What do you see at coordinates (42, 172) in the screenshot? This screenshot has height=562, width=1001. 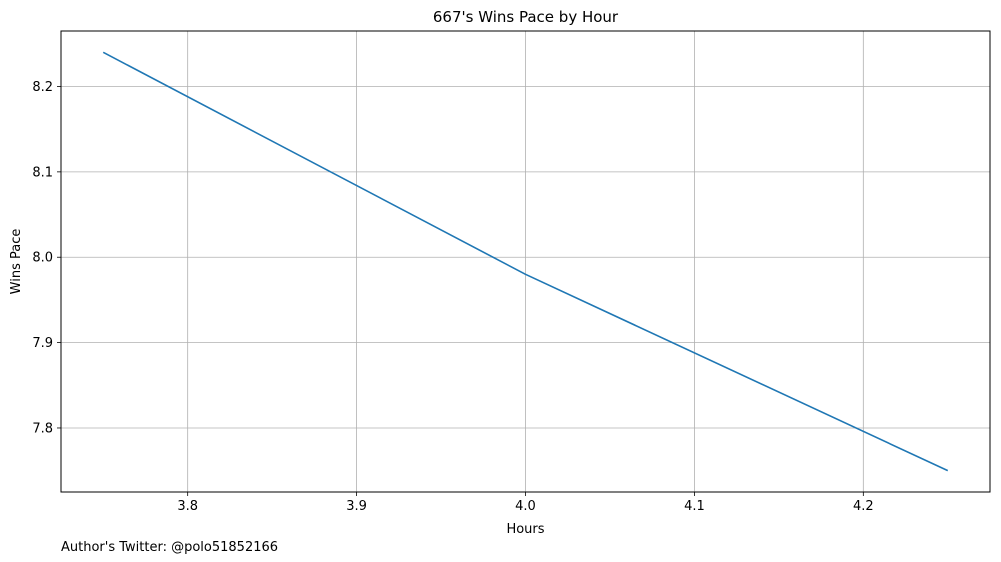 I see `y-tick-label: 8.1` at bounding box center [42, 172].